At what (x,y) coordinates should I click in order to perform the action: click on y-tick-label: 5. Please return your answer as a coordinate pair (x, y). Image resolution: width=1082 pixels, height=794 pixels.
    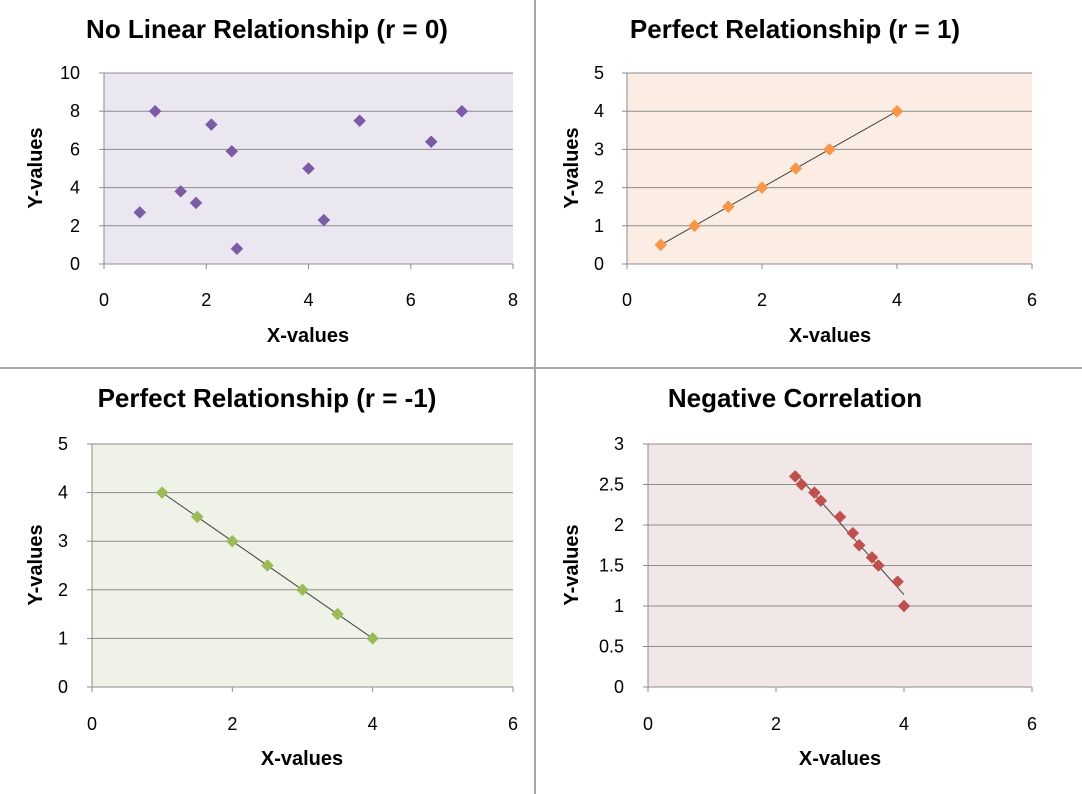
    Looking at the image, I should click on (63, 444).